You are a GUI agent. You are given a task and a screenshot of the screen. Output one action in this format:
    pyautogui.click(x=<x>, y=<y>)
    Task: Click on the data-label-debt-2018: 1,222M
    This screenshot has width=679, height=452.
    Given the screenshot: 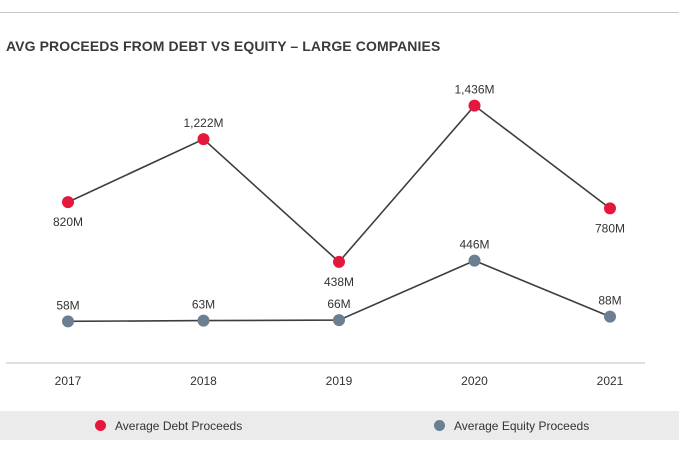 What is the action you would take?
    pyautogui.click(x=203, y=123)
    